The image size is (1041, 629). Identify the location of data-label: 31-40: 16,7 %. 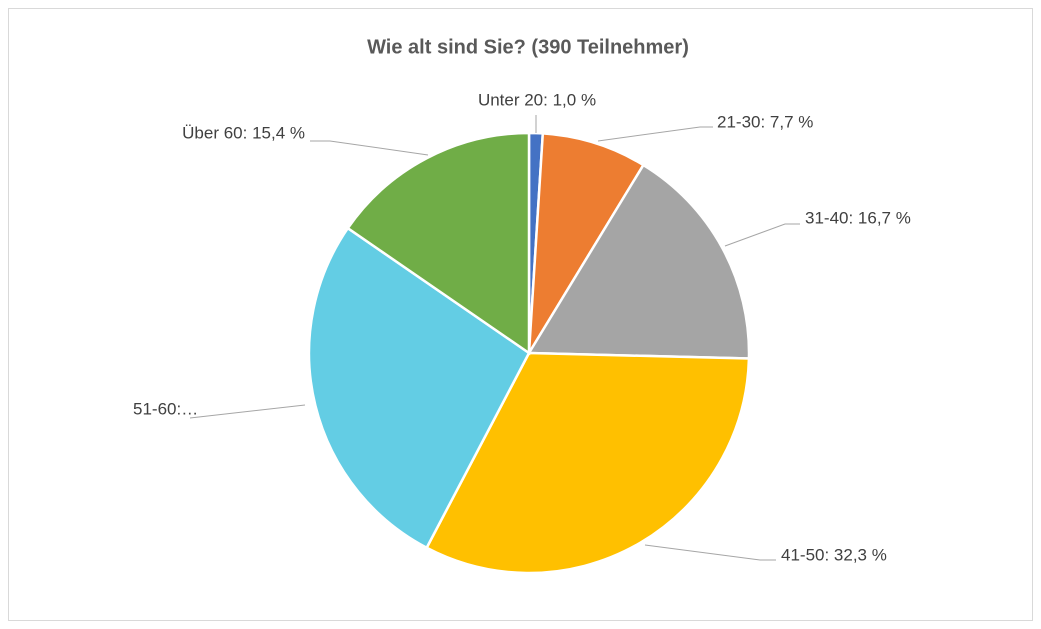
(858, 217).